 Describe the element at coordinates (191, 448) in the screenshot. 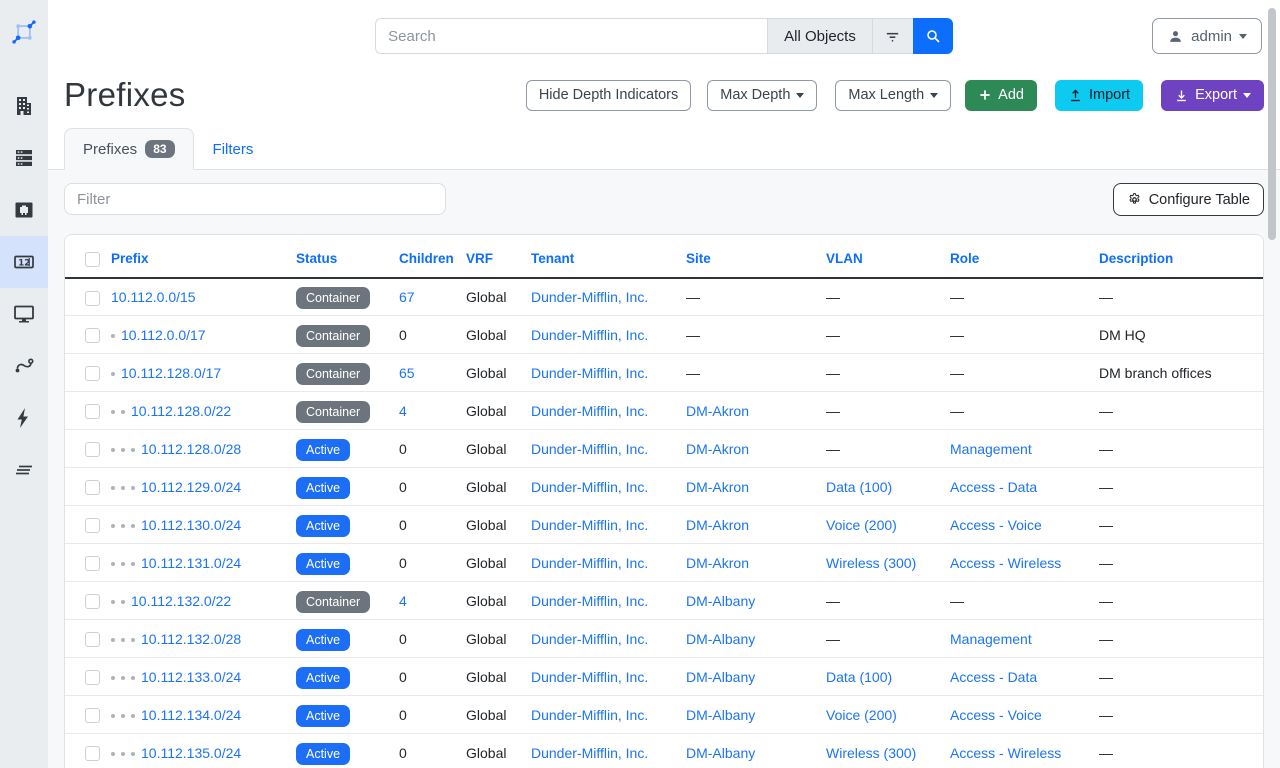

I see `prefix-link: 10.112.128.0/28` at that location.